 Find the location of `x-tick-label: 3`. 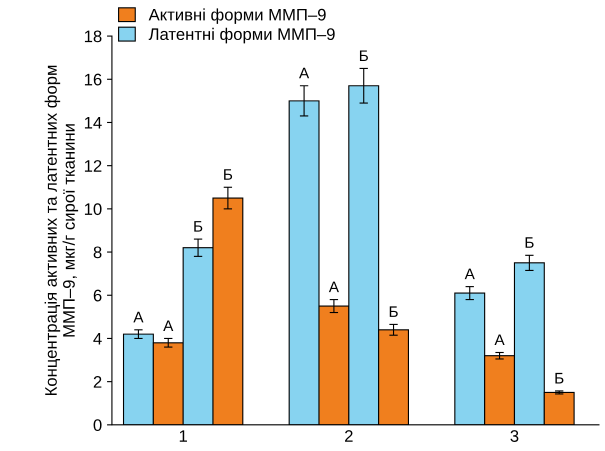

x-tick-label: 3 is located at coordinates (514, 436).